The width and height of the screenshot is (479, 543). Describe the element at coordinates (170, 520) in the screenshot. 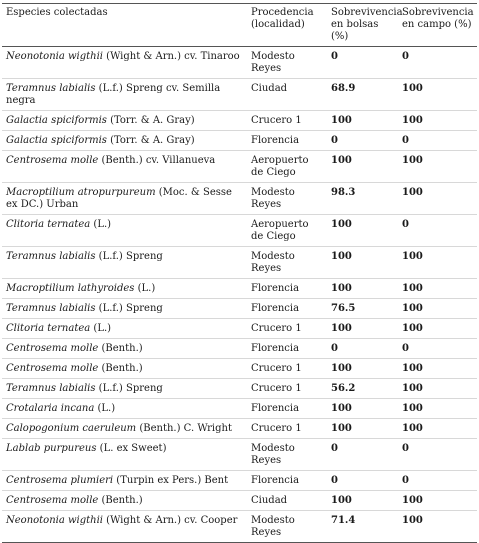

I see `species-authority: (Wight & Arn.) cv. Cooper` at that location.